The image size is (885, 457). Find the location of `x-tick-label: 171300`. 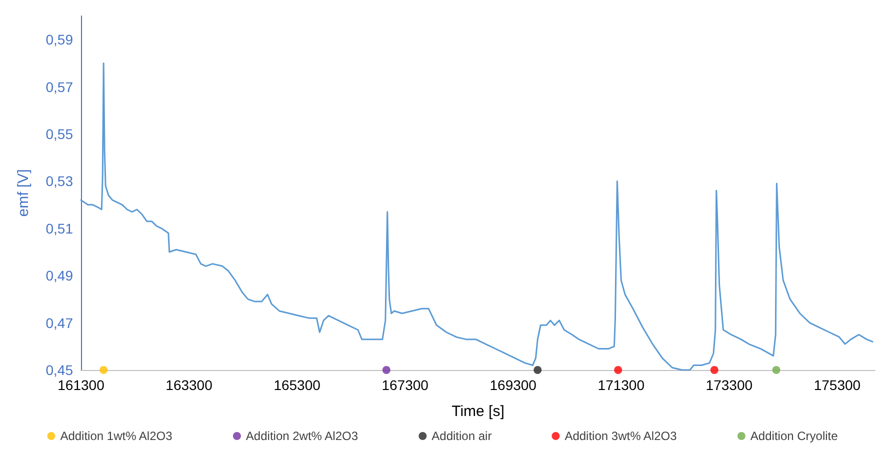

x-tick-label: 171300 is located at coordinates (621, 385).